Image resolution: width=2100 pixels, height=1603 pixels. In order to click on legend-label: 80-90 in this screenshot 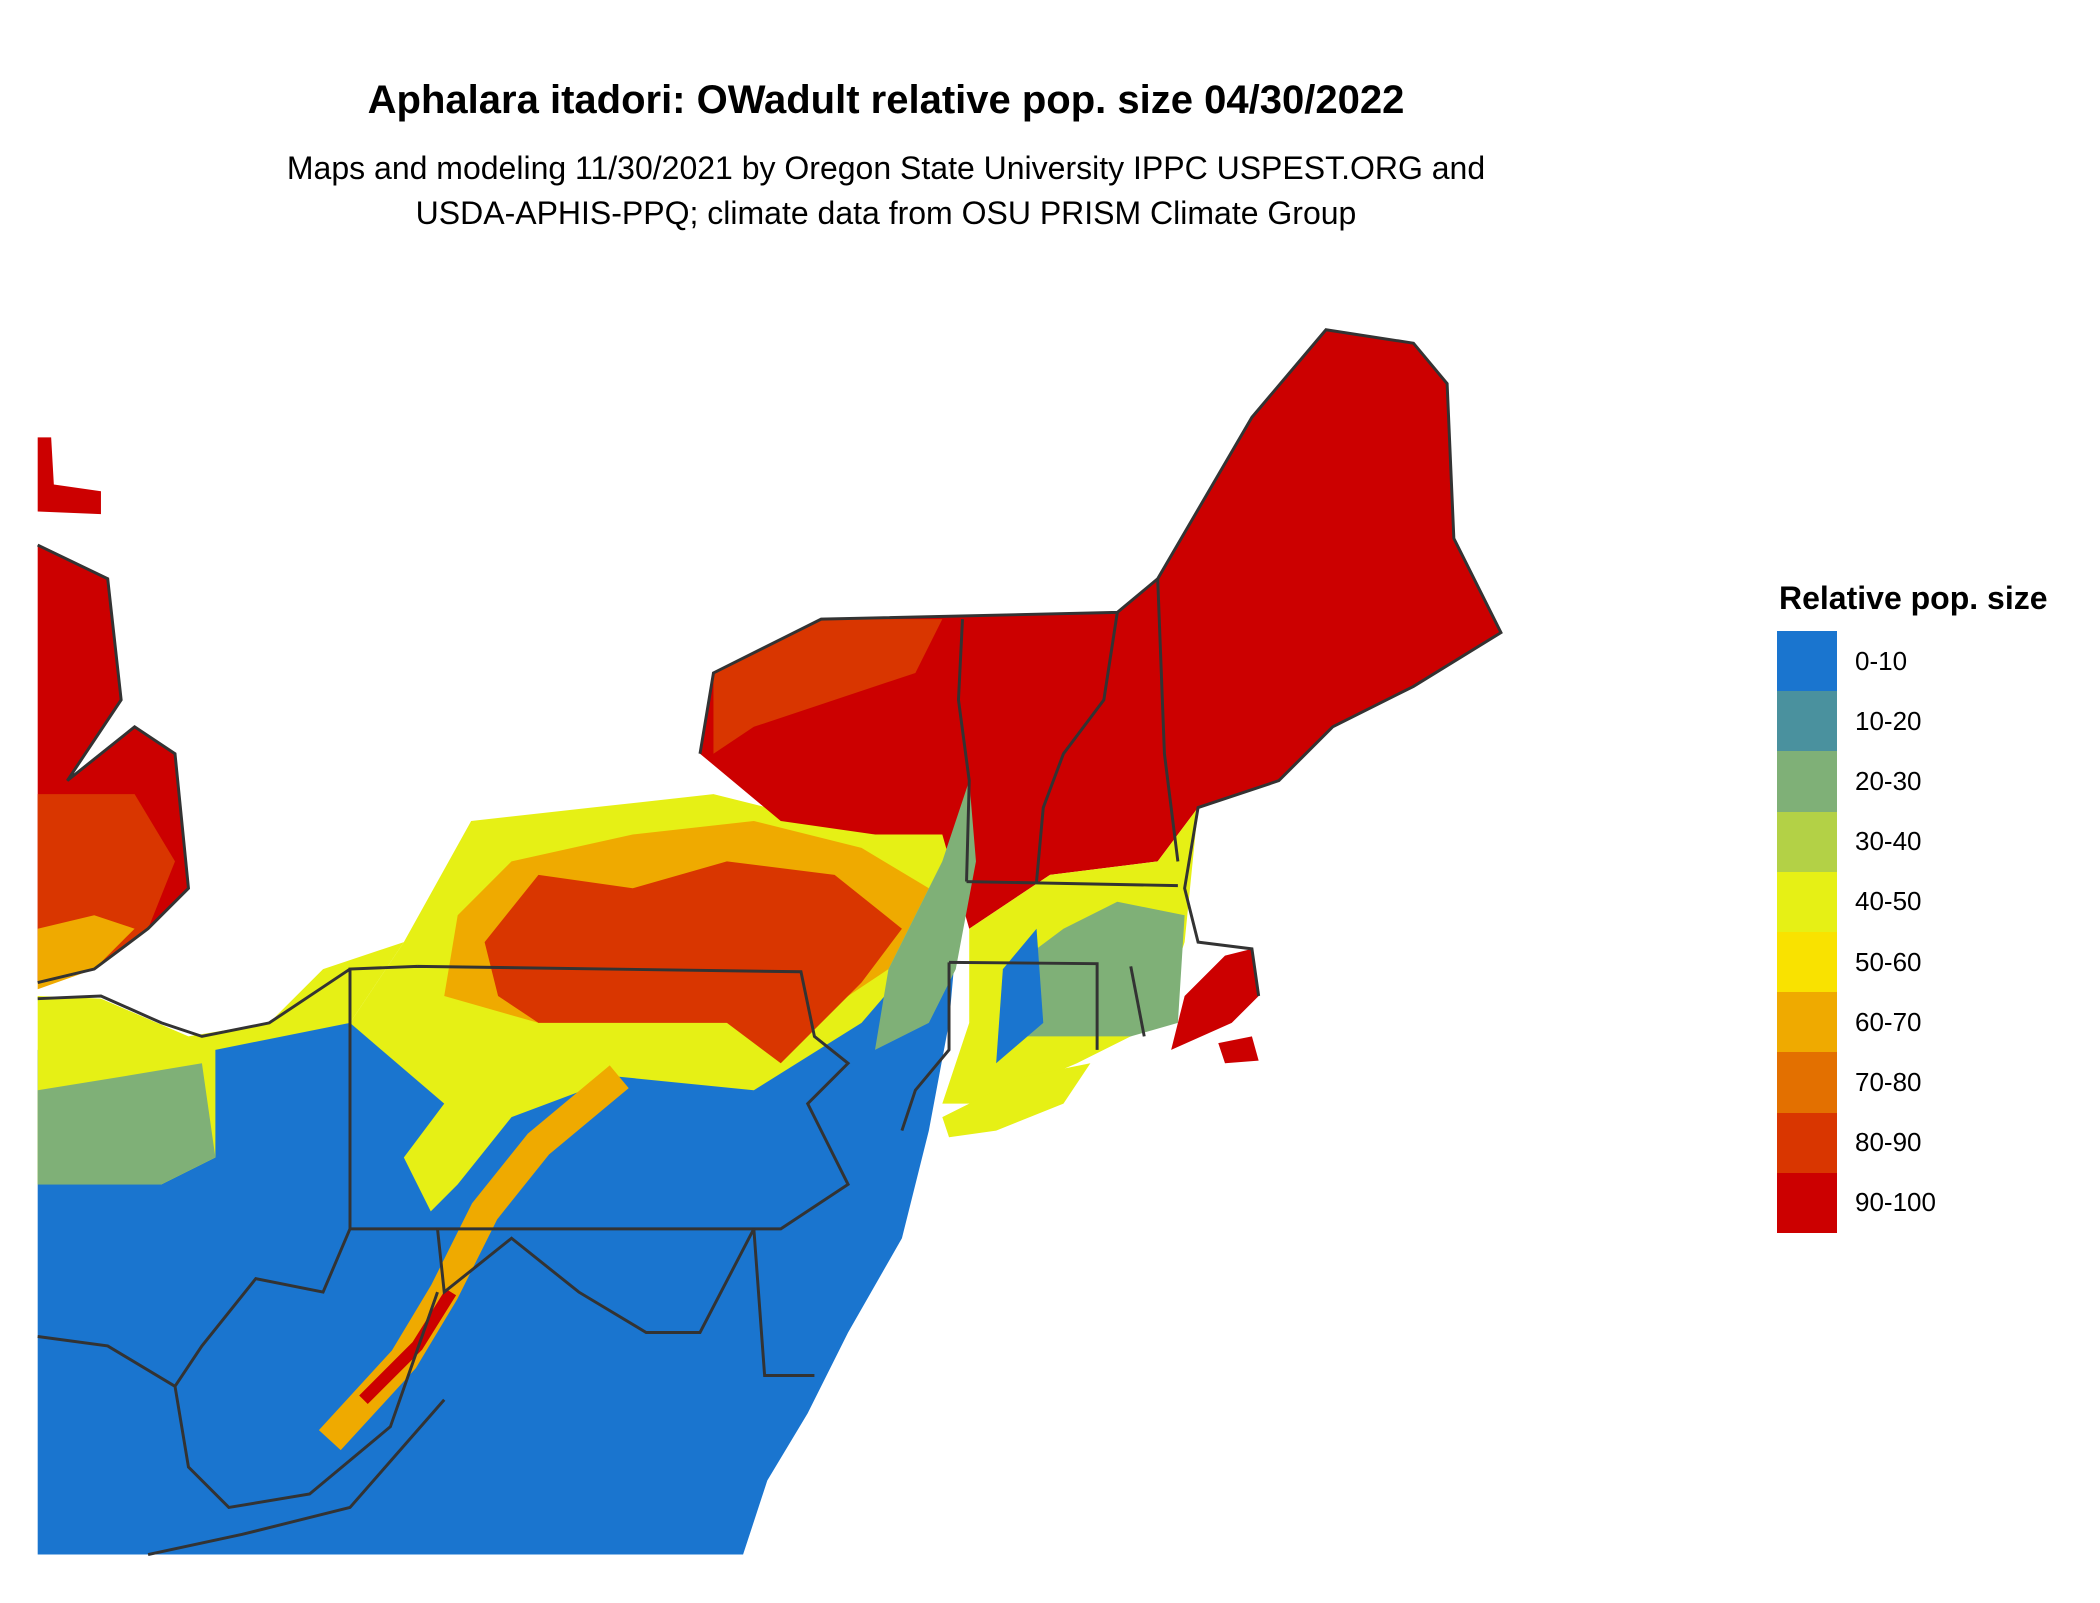, I will do `click(1888, 1142)`.